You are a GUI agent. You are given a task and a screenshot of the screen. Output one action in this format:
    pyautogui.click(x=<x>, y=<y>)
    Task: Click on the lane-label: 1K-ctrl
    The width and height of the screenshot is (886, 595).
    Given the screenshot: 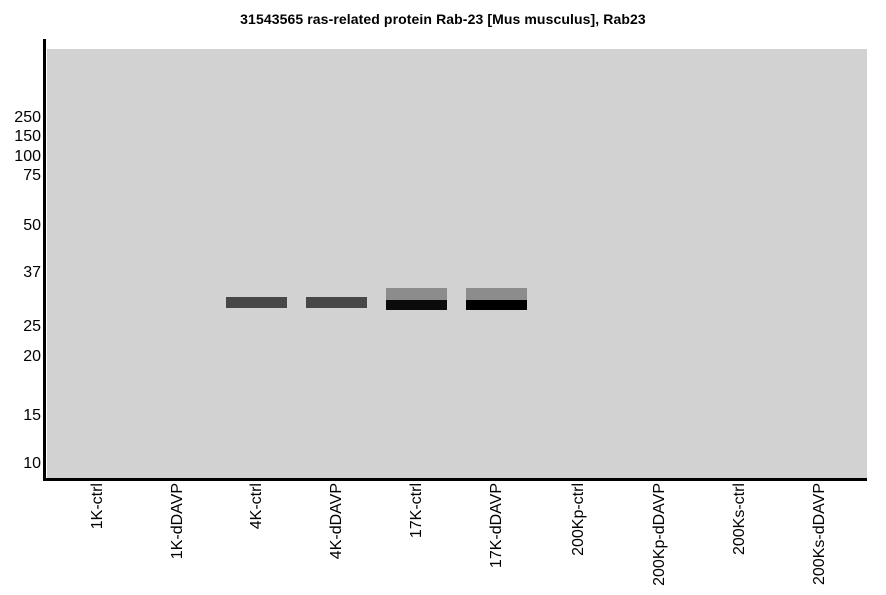 What is the action you would take?
    pyautogui.click(x=97, y=506)
    